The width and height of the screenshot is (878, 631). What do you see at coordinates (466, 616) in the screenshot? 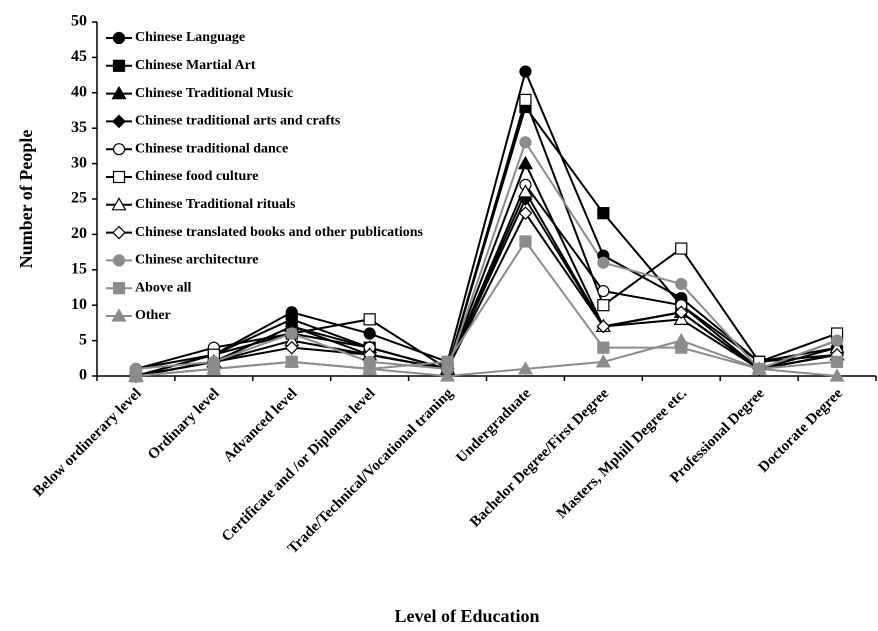
I see `x-axis-title: Level of Education` at bounding box center [466, 616].